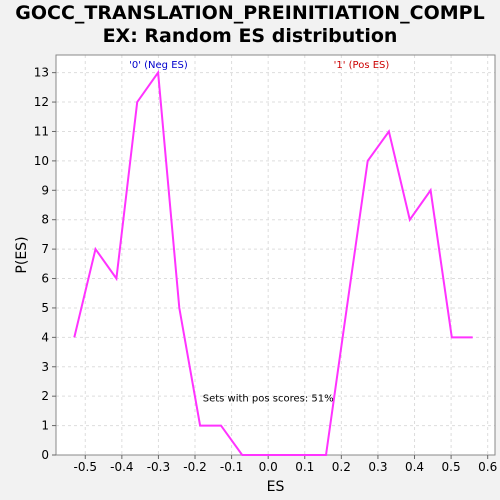 This screenshot has height=500, width=500. I want to click on y-tick-label: 12, so click(41, 102).